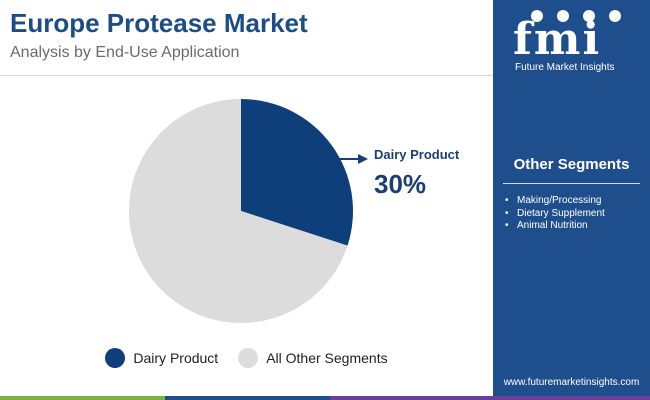 Image resolution: width=650 pixels, height=400 pixels. I want to click on fmi-logo: fmi Future Market Insights, so click(571, 42).